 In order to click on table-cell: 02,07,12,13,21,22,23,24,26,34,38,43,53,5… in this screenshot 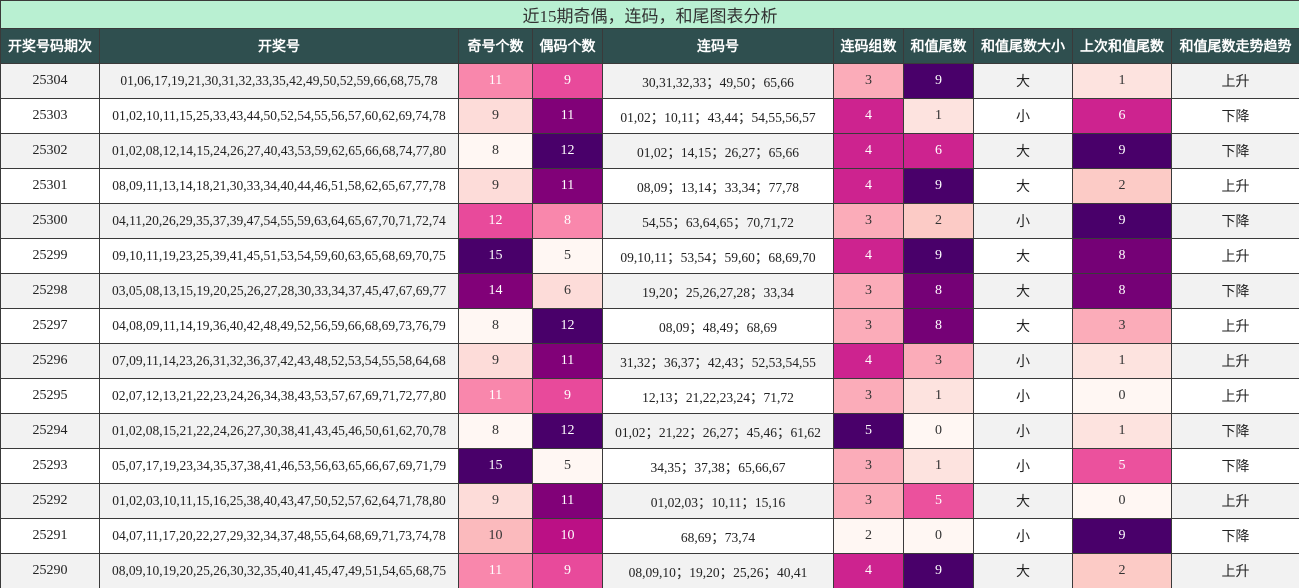, I will do `click(279, 396)`.